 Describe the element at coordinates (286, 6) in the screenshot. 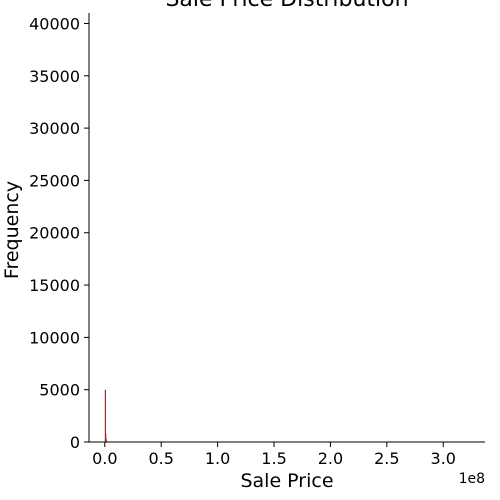

I see `chart-title: Sale Price Distribution` at that location.